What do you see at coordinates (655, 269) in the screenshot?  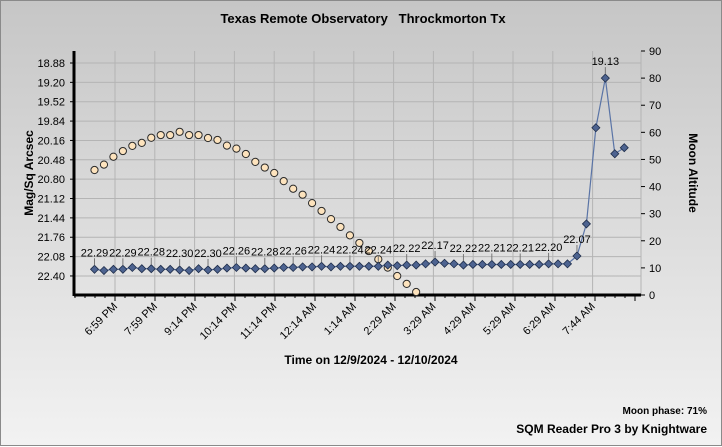 I see `y2-tick-label: 10` at bounding box center [655, 269].